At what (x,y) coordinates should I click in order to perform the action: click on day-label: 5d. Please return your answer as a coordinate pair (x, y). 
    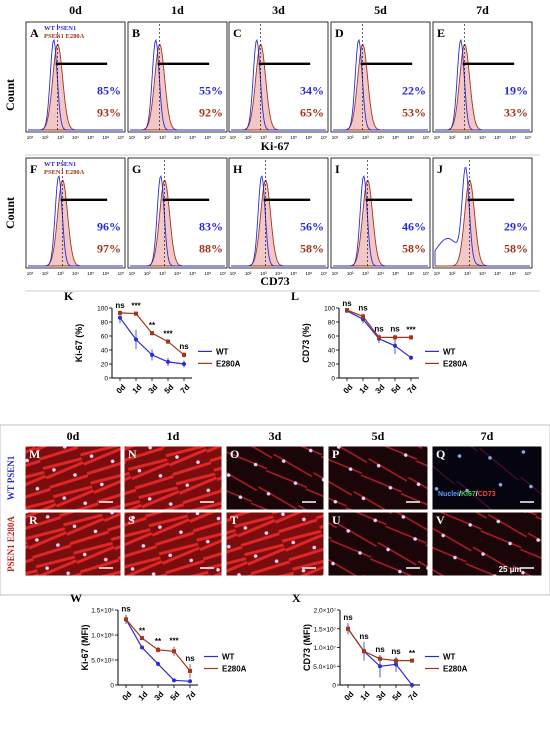
    Looking at the image, I should click on (378, 436).